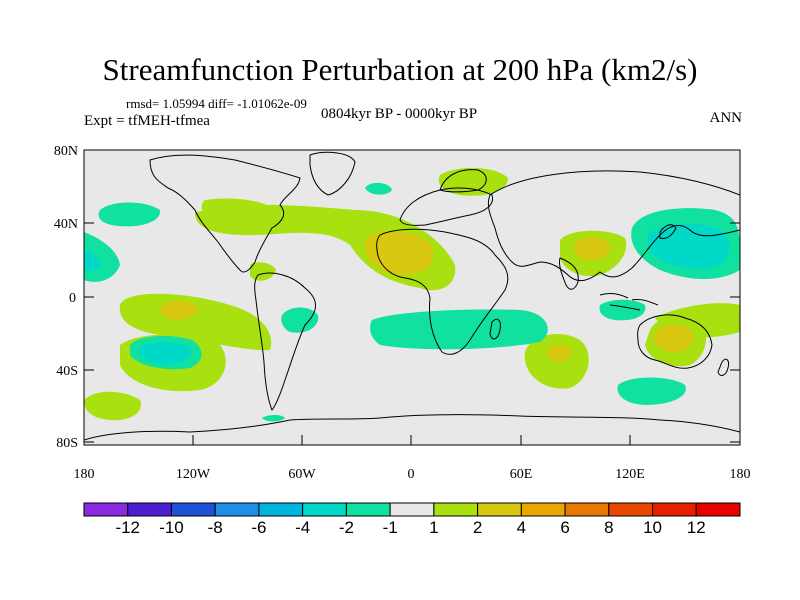  I want to click on coastline-australia, so click(675, 341).